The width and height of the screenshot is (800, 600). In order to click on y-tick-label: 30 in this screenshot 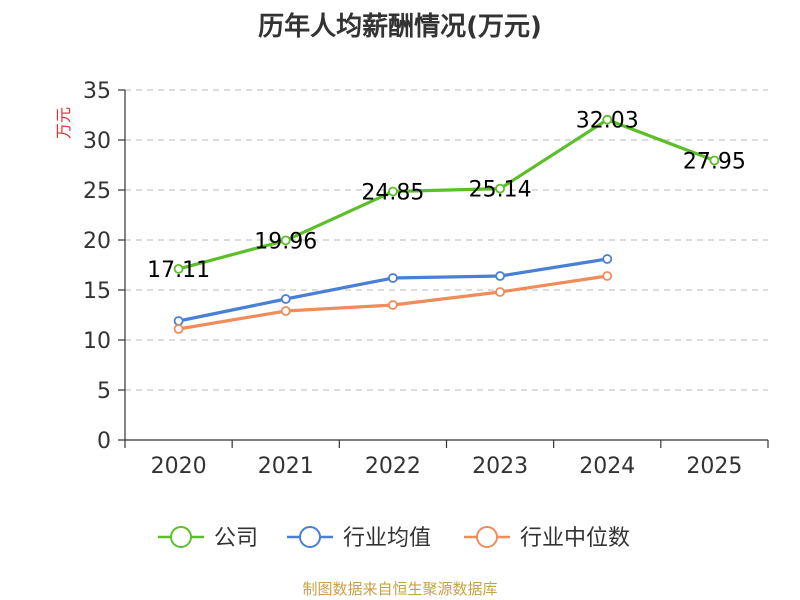, I will do `click(97, 141)`.